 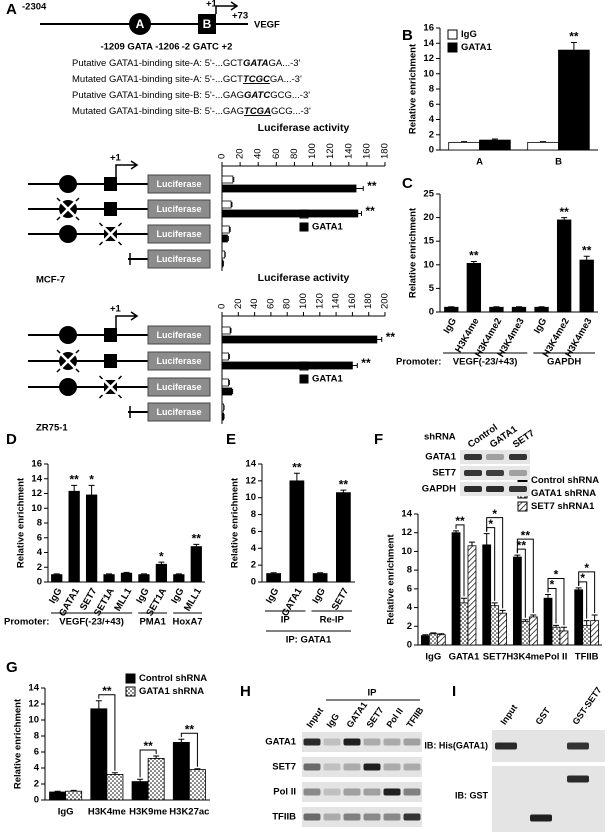 I want to click on blot-header: shRNA, so click(x=440, y=437).